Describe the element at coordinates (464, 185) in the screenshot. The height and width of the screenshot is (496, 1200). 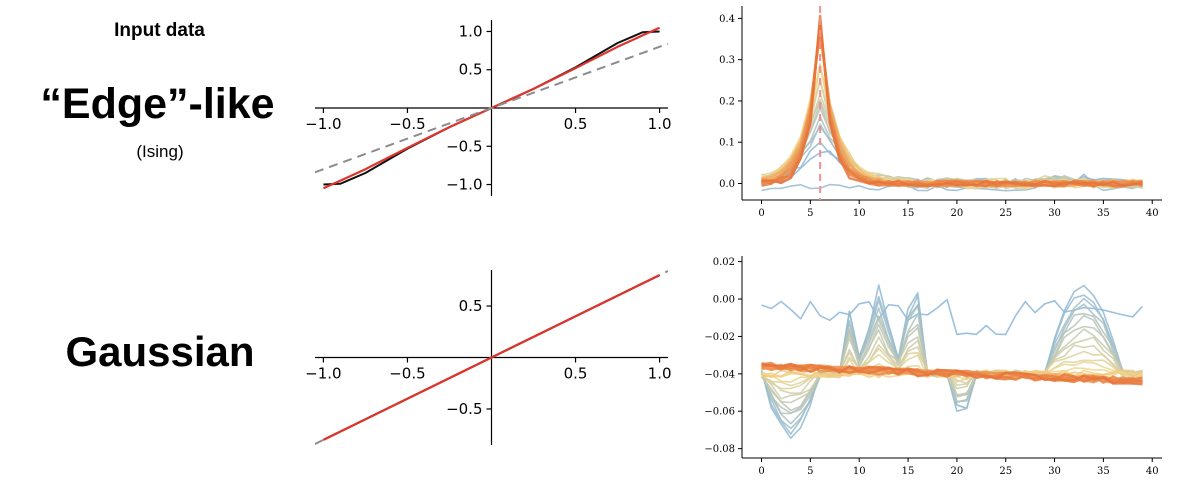
I see `y-tick-label: −1.0` at that location.